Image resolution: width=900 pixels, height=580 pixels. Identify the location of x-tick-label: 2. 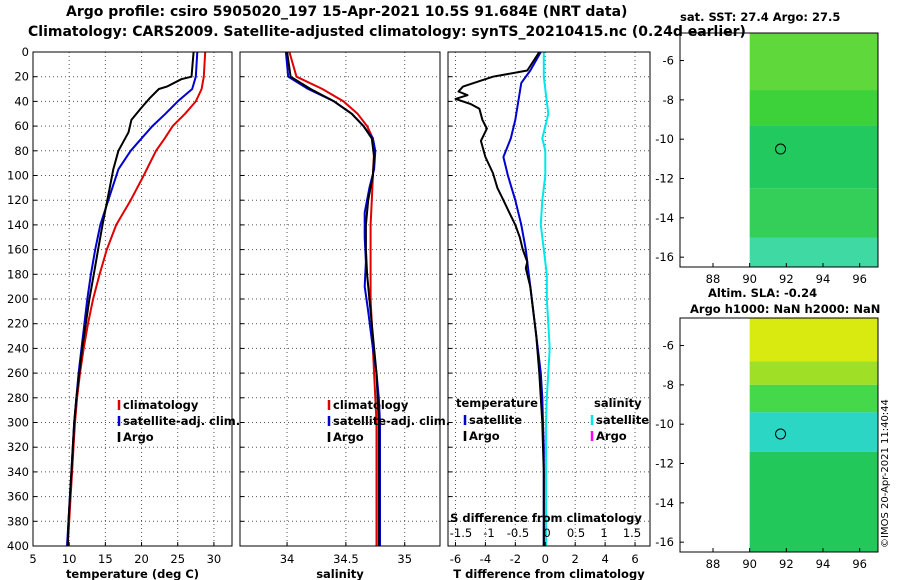
(575, 559).